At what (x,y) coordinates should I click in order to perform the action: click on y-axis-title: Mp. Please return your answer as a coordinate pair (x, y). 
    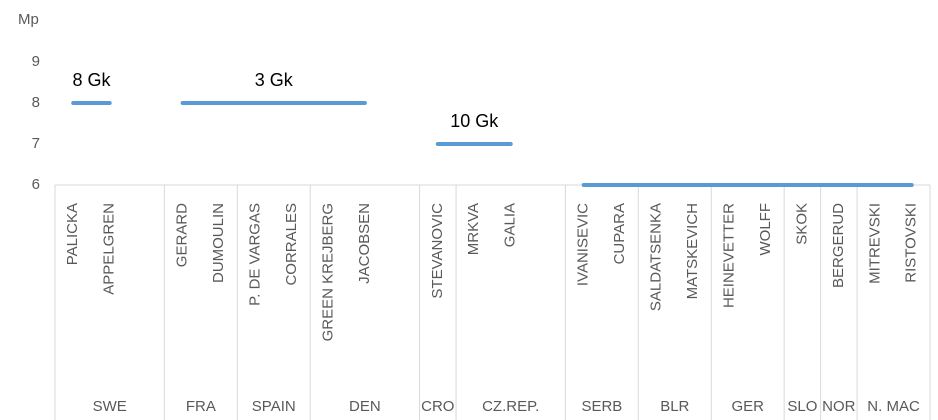
    Looking at the image, I should click on (28, 19).